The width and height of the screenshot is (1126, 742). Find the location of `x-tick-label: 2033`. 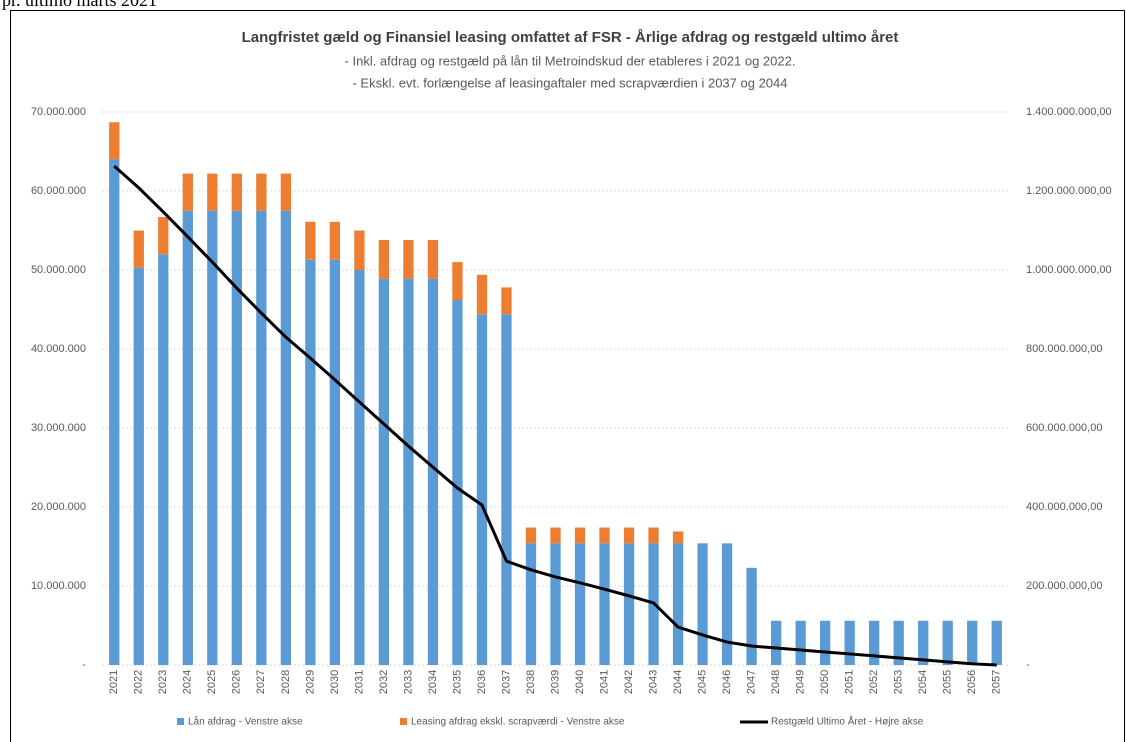

x-tick-label: 2033 is located at coordinates (408, 682).